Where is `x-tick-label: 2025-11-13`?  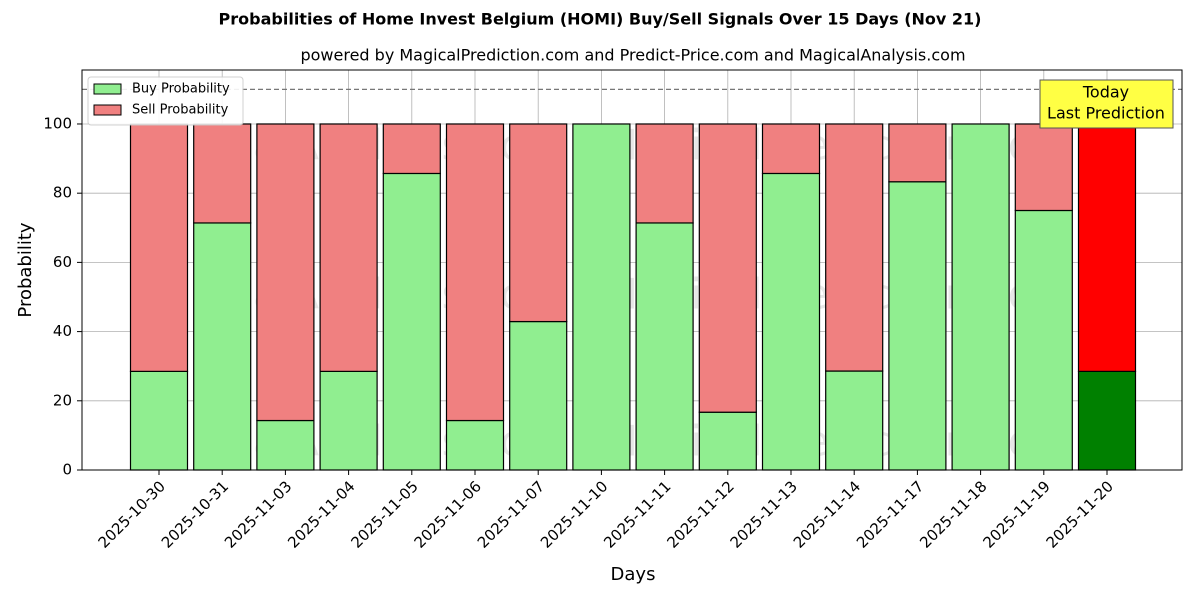
x-tick-label: 2025-11-13 is located at coordinates (764, 514).